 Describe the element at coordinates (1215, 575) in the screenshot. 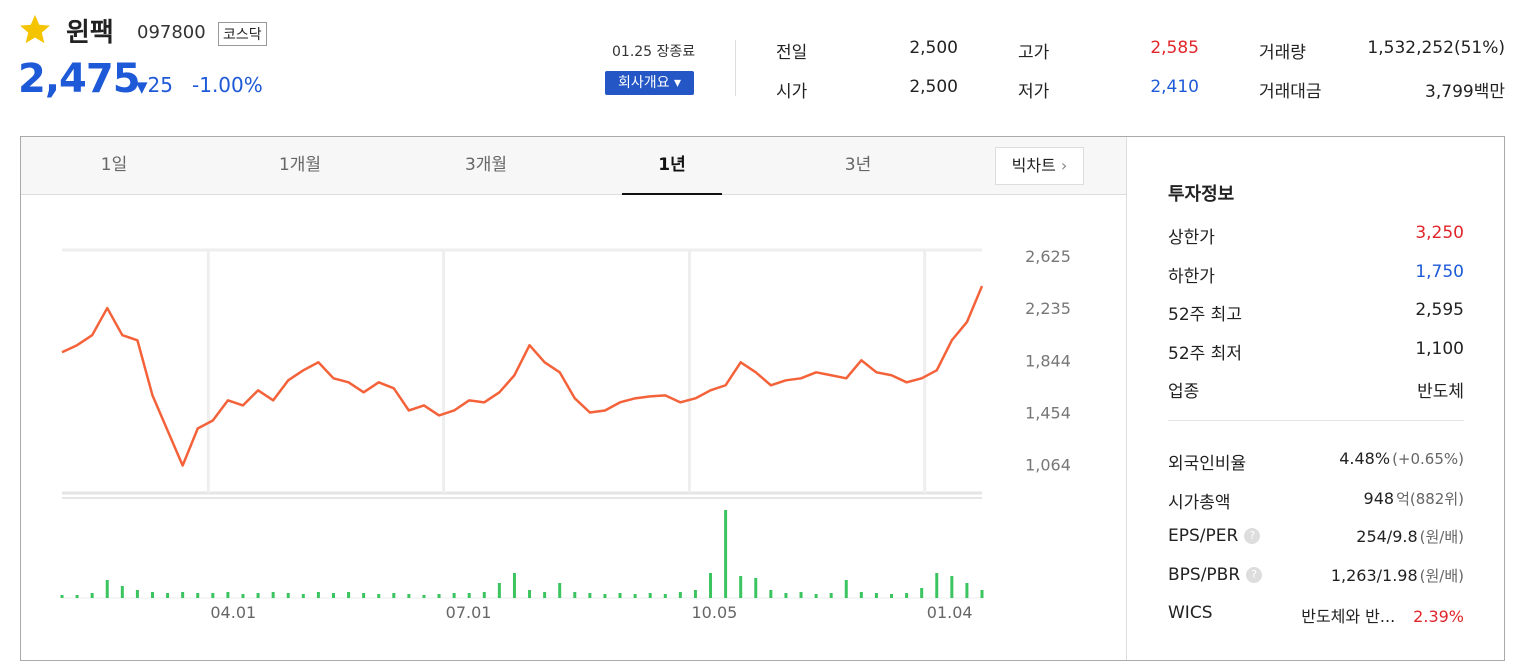

I see `info-label: BPS/PBR?` at that location.